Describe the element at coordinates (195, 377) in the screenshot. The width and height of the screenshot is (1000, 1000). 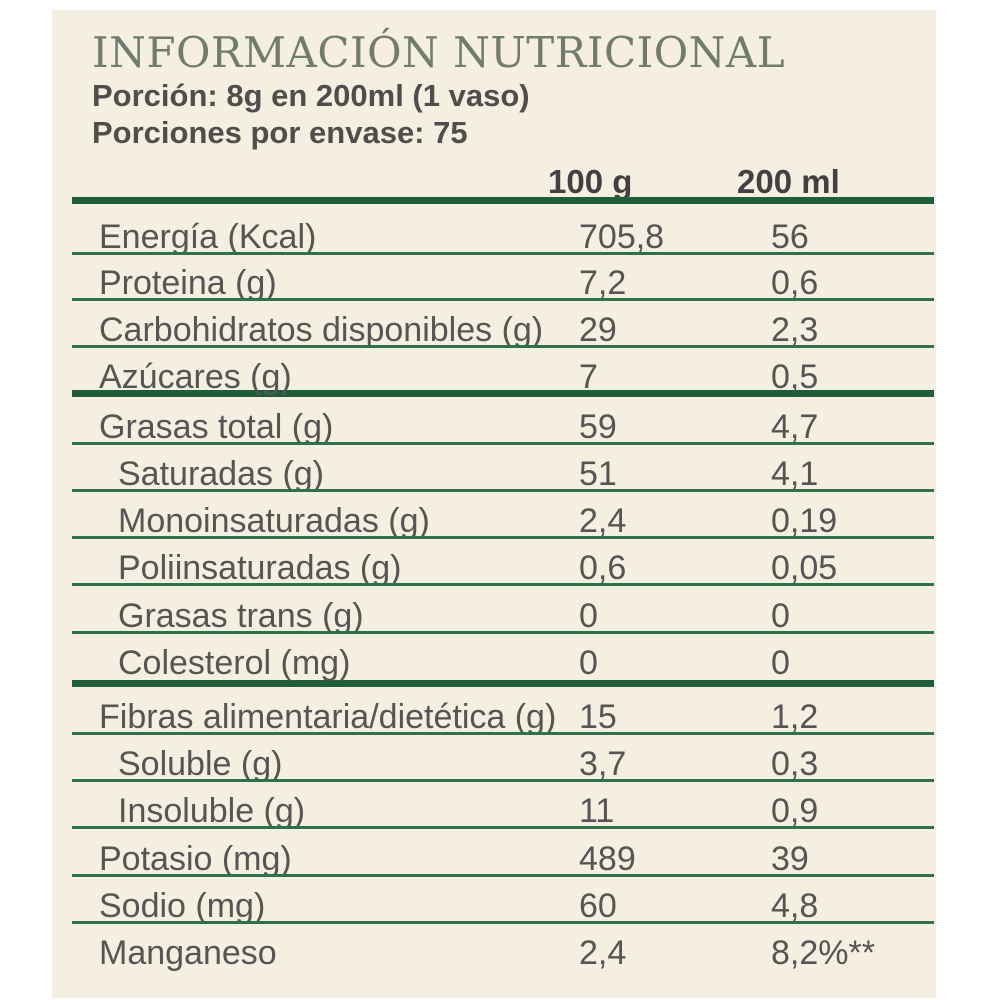
I see `row-label: Azúcares (g)` at that location.